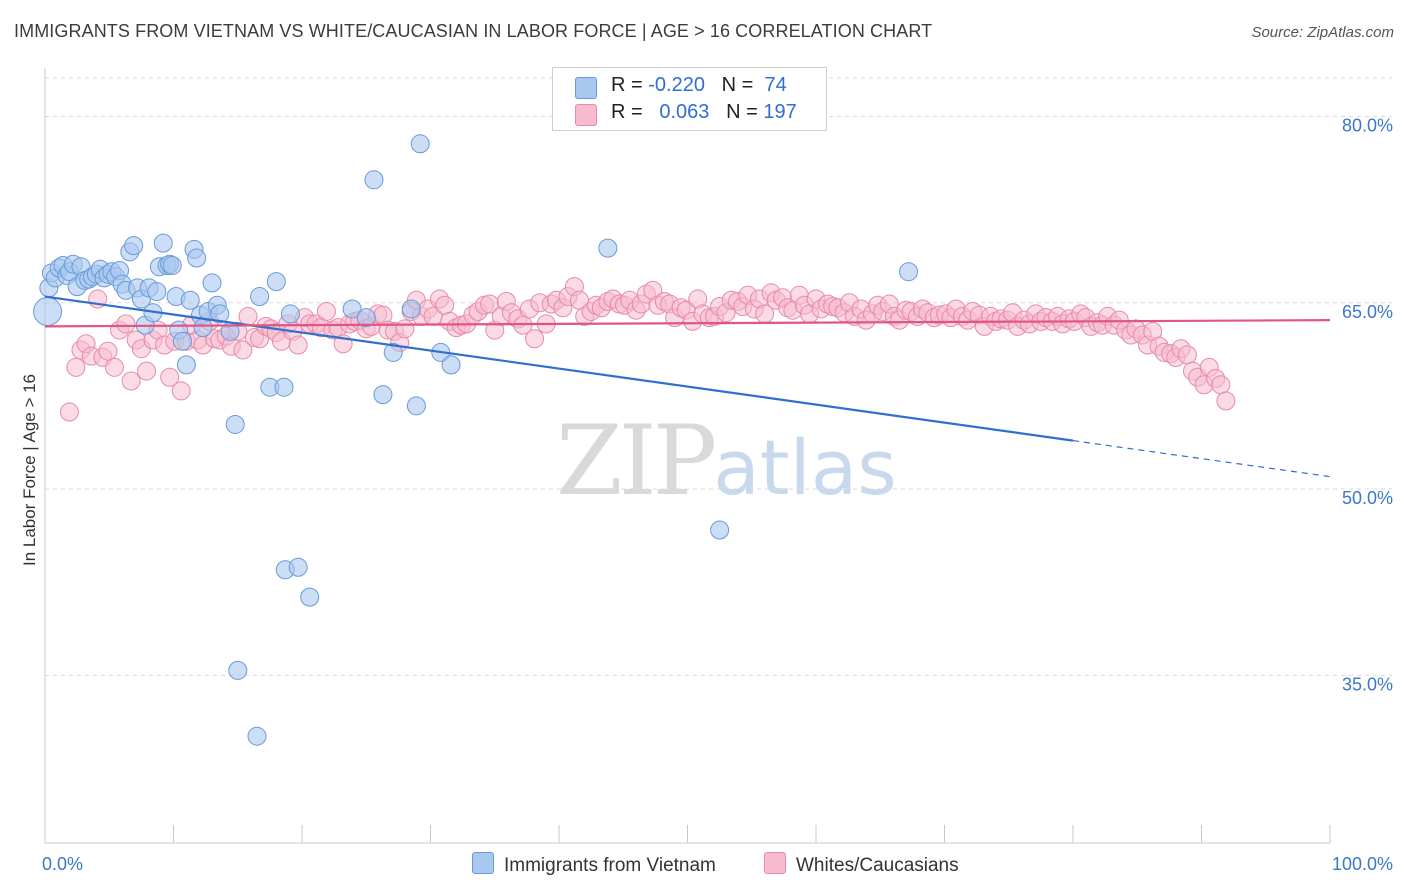 This screenshot has height=892, width=1406. Describe the element at coordinates (29, 470) in the screenshot. I see `y-axis-label: In Labor Force | Age > 16` at that location.